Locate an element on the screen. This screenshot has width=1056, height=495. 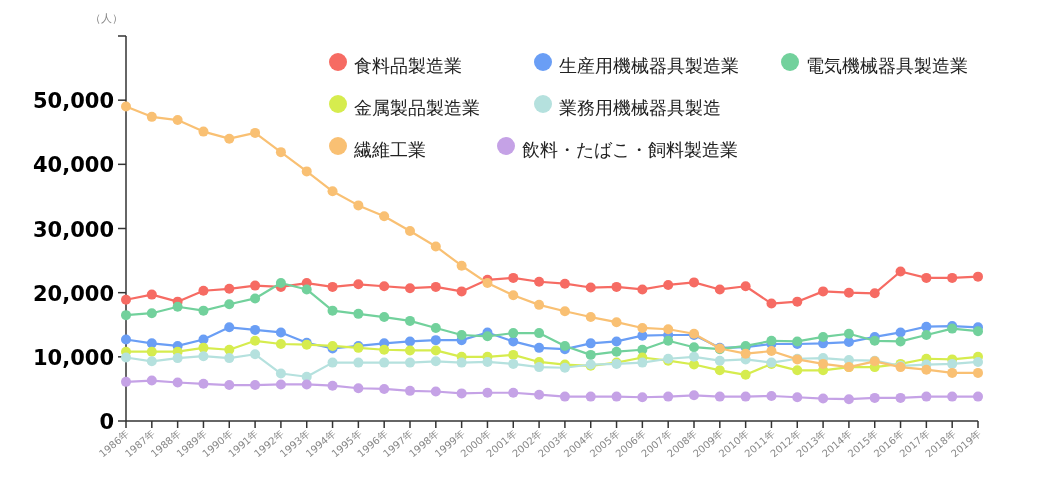
y-axis-title: （人） is located at coordinates (106, 18).